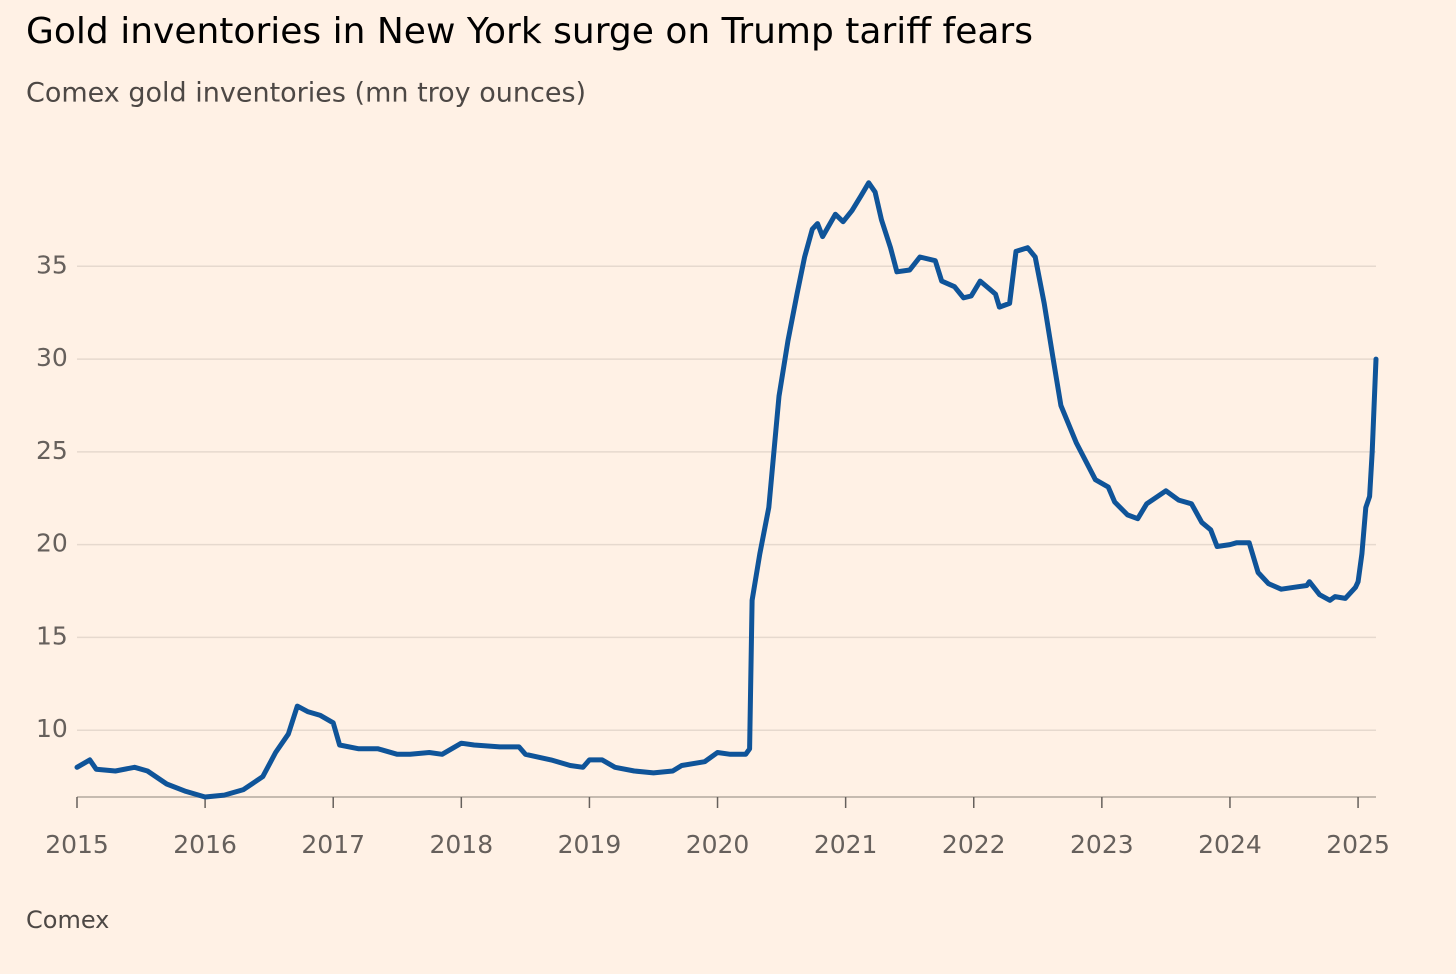  What do you see at coordinates (52, 543) in the screenshot?
I see `y-tick-label: 20` at bounding box center [52, 543].